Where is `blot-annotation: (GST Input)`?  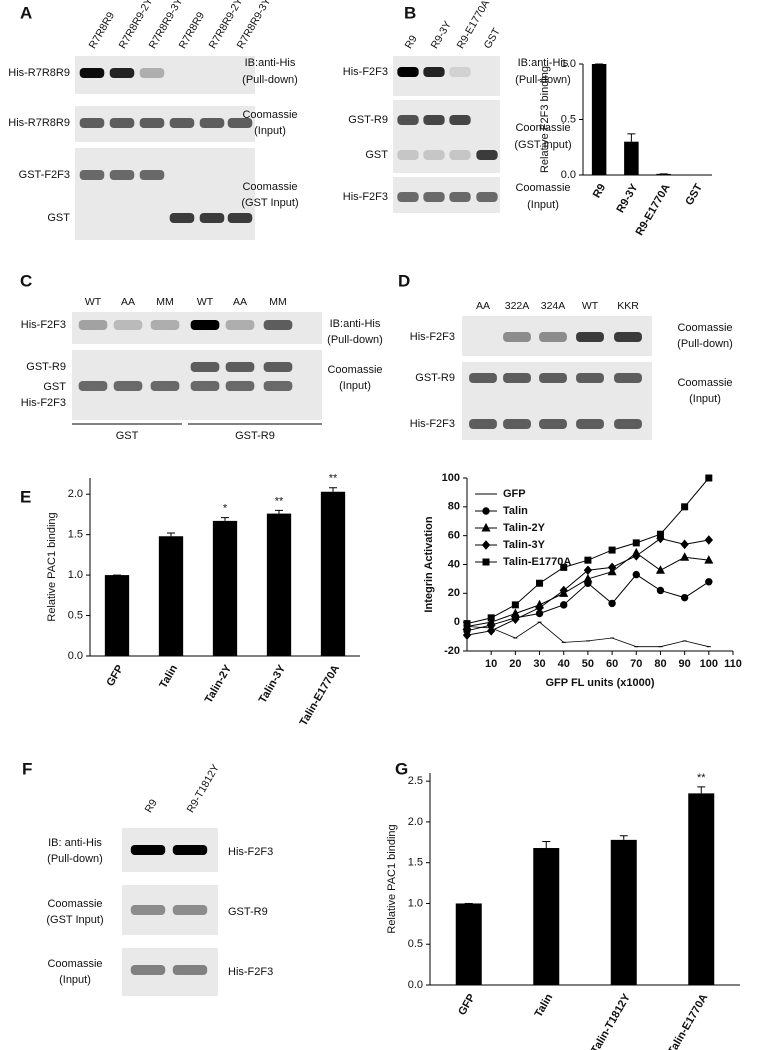 blot-annotation: (GST Input) is located at coordinates (542, 145).